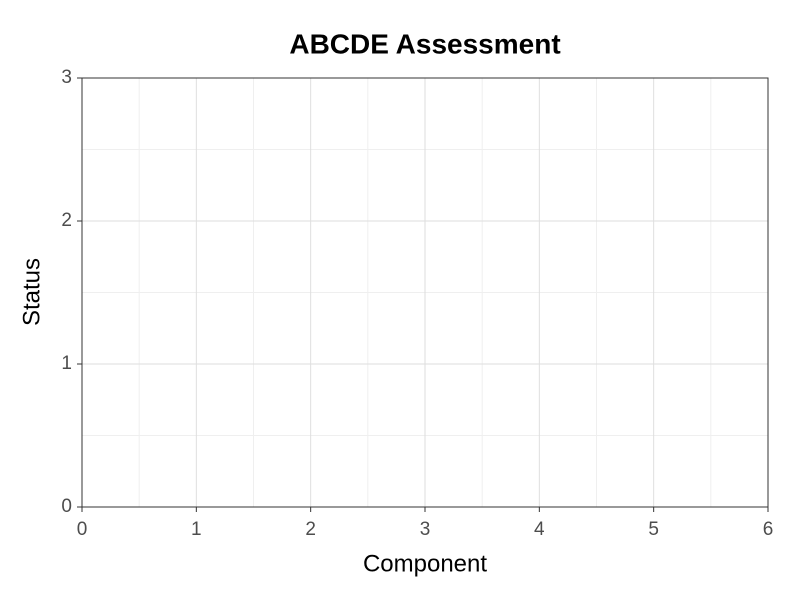  Describe the element at coordinates (66, 220) in the screenshot. I see `y-tick-label: 2` at that location.